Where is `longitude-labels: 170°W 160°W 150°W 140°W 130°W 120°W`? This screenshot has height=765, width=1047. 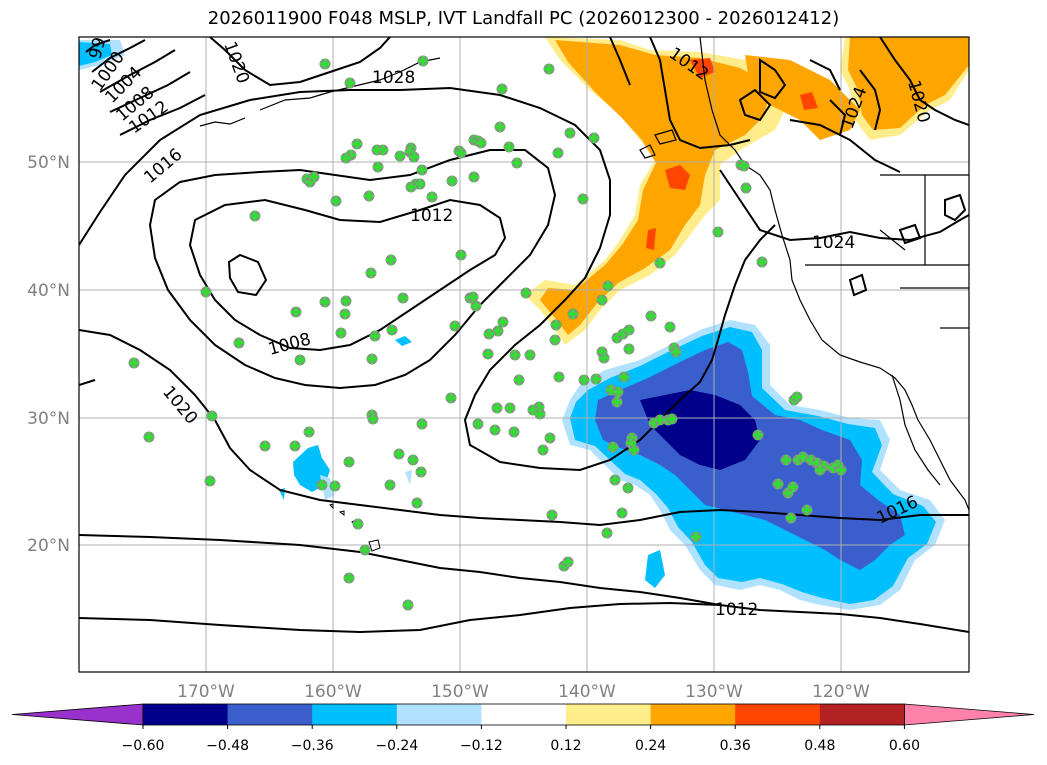
longitude-labels: 170°W 160°W 150°W 140°W 130°W 120°W is located at coordinates (523, 692).